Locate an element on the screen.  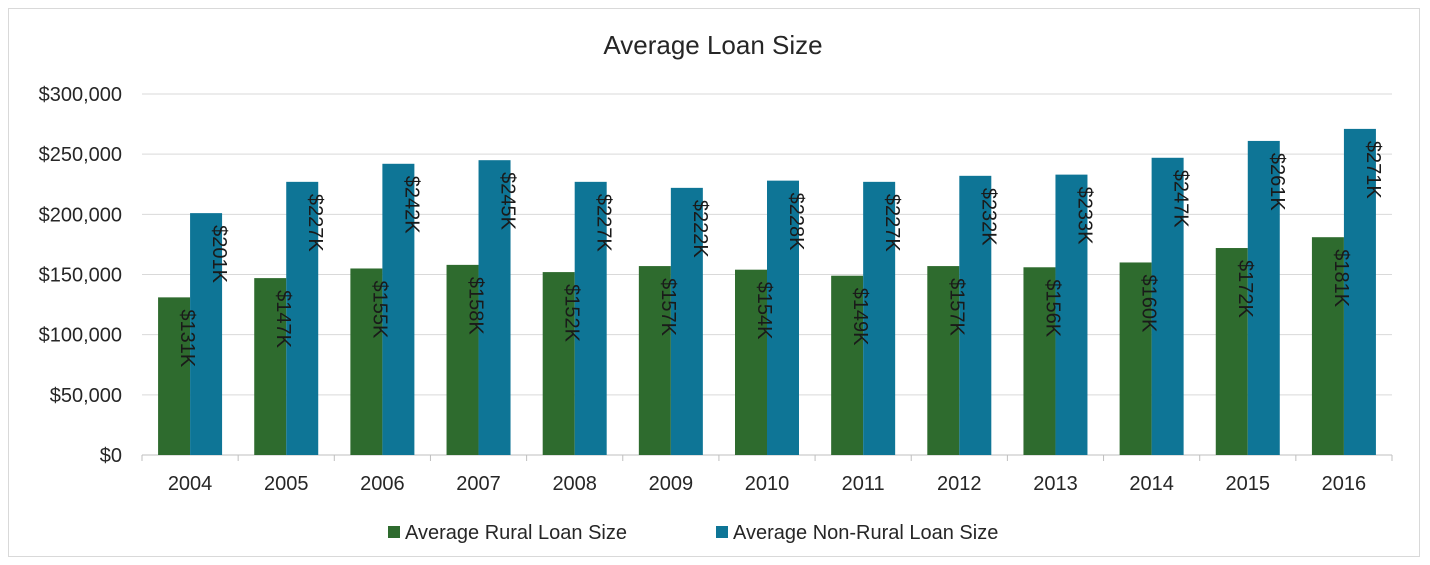
data-label: $242K is located at coordinates (411, 205).